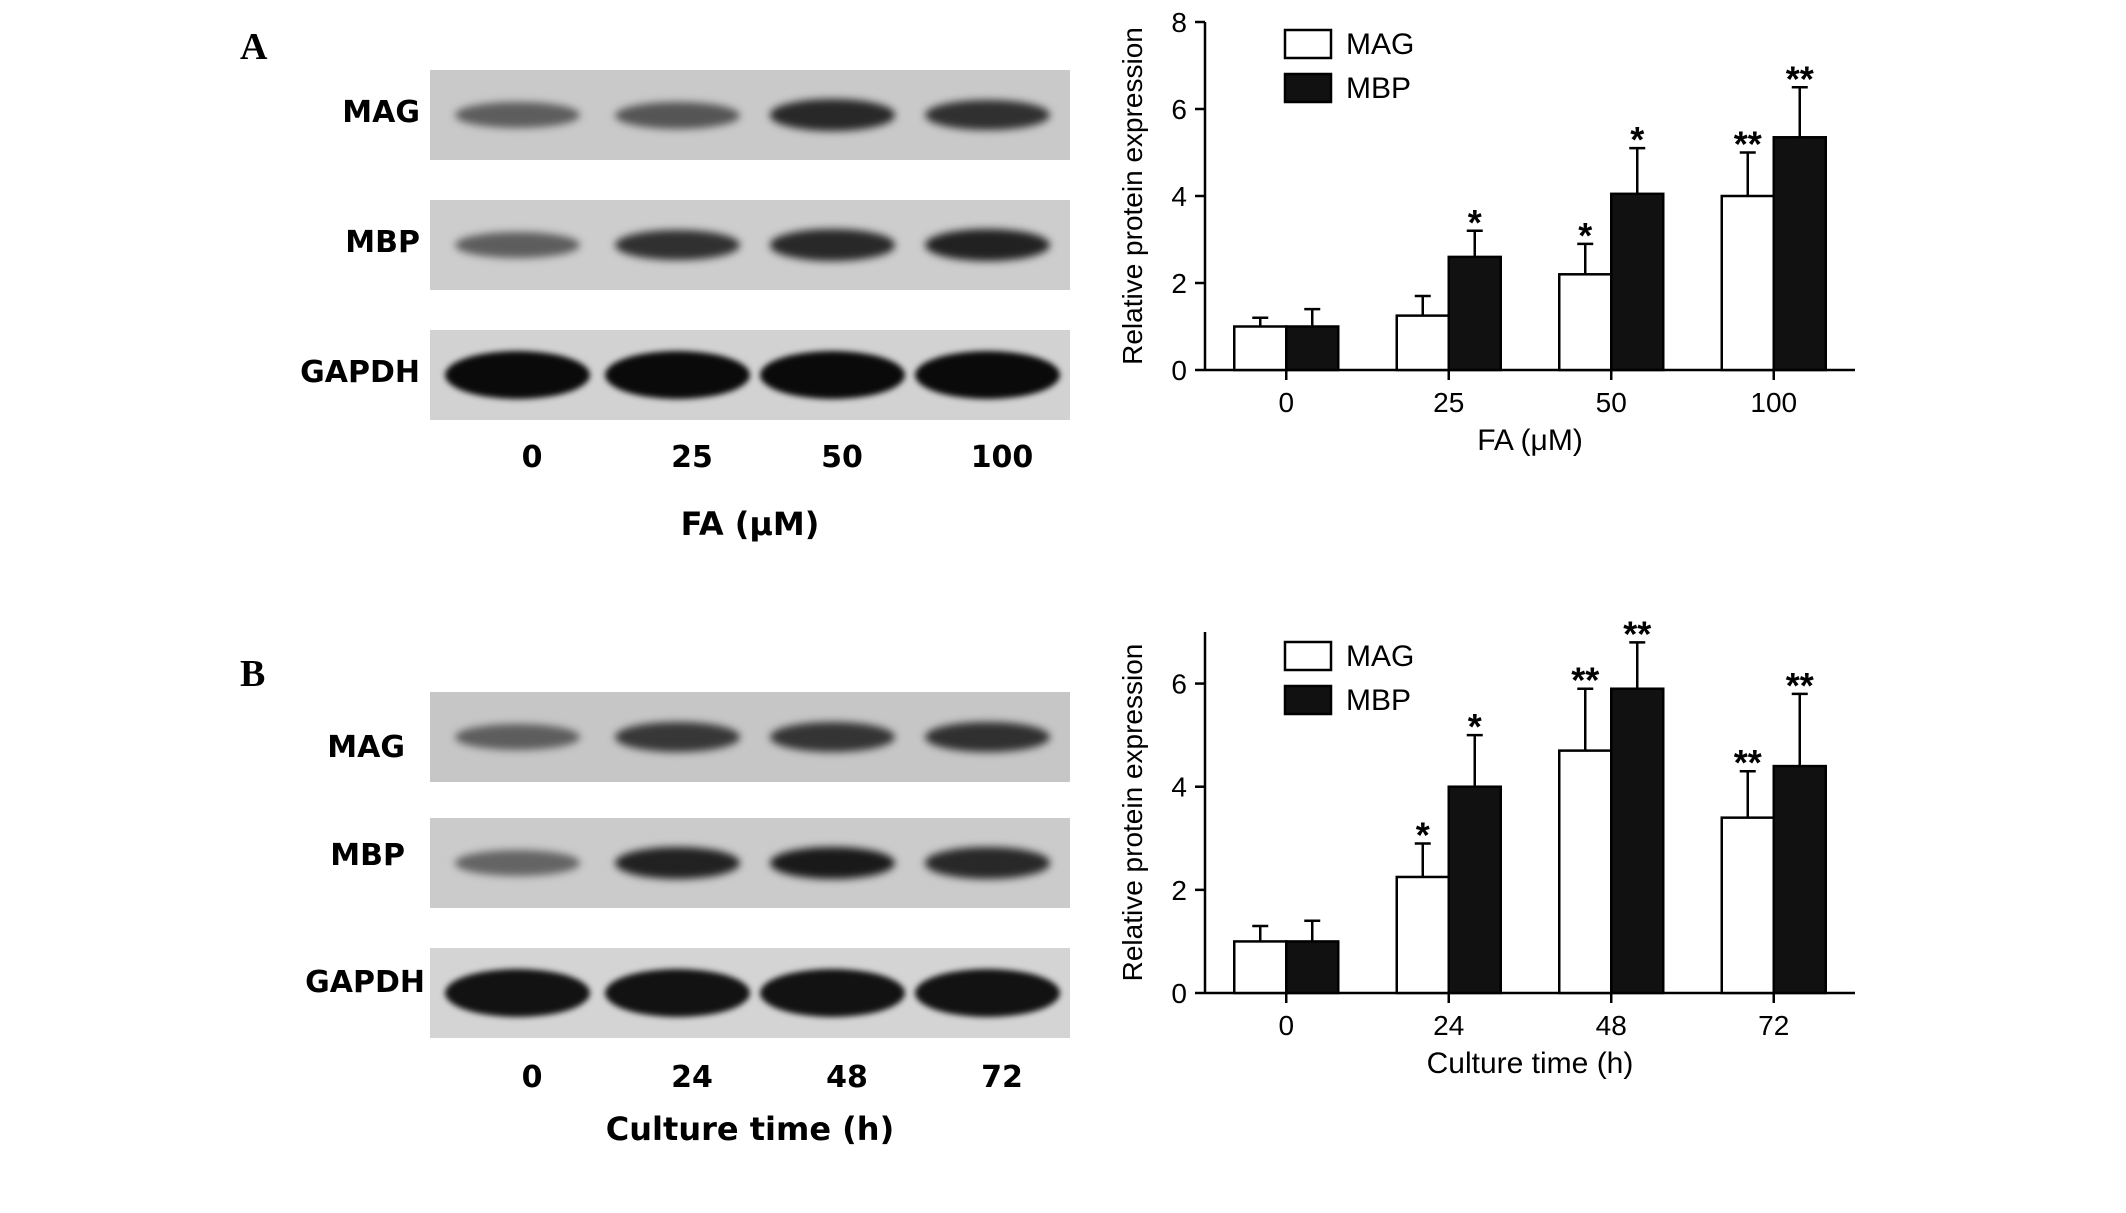 Image resolution: width=2126 pixels, height=1213 pixels. What do you see at coordinates (1179, 109) in the screenshot?
I see `y-tick-label: 6` at bounding box center [1179, 109].